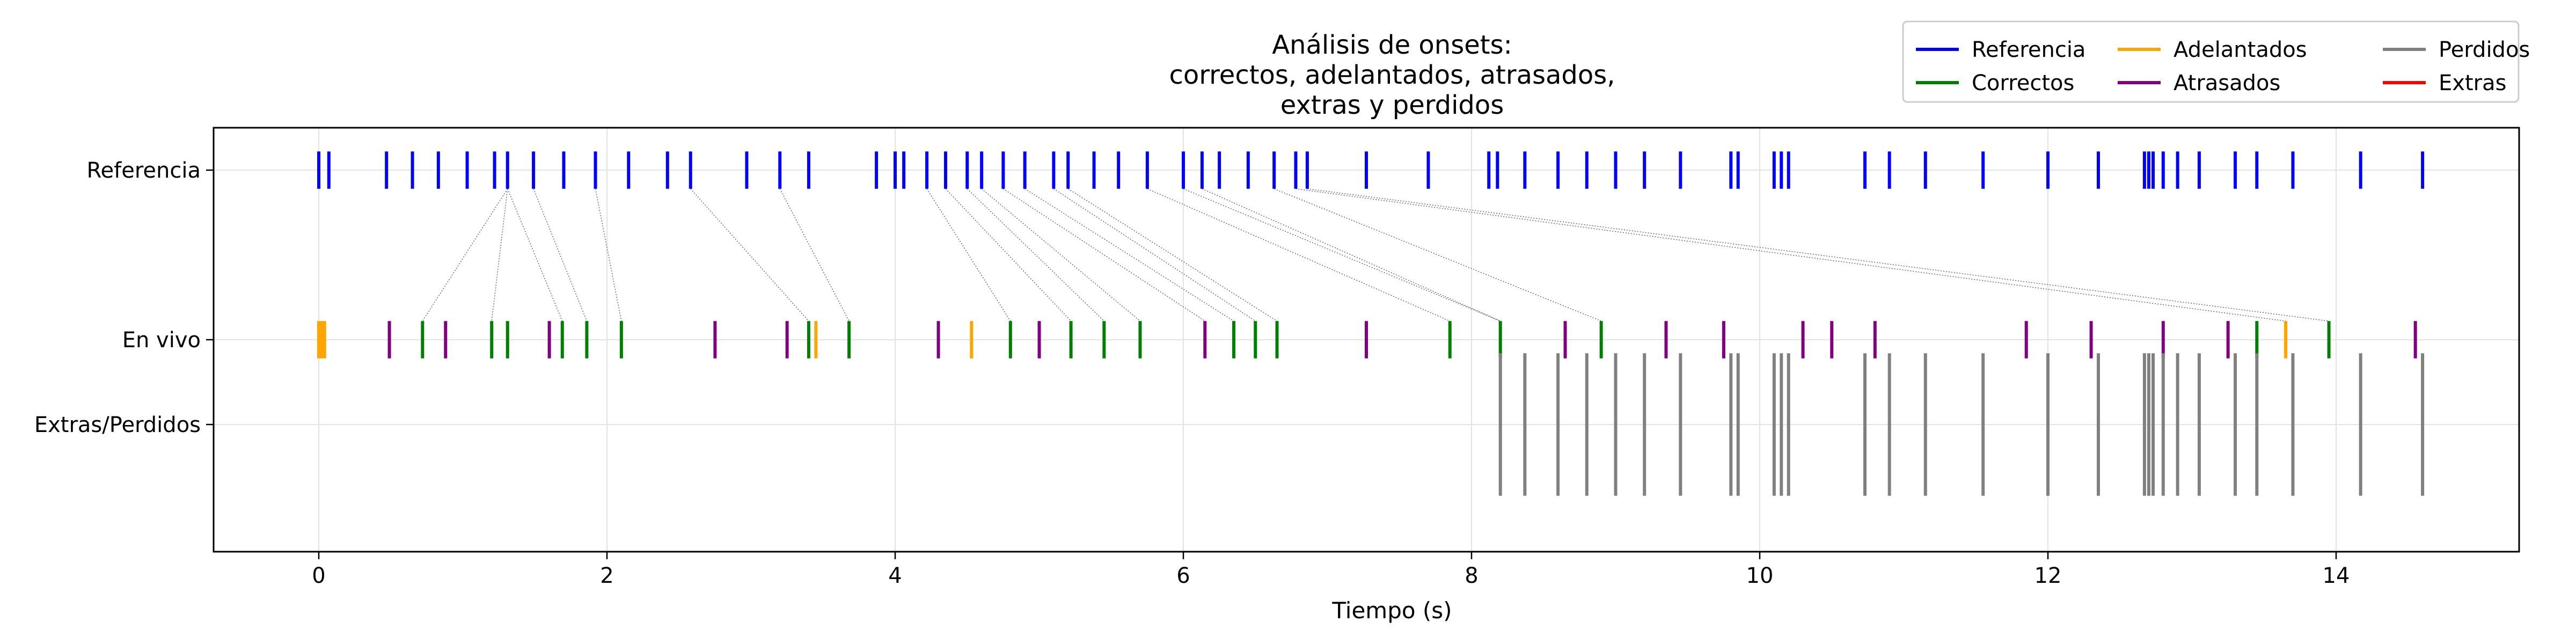 The image size is (2576, 644). Describe the element at coordinates (2028, 50) in the screenshot. I see `legend-label-referencia: Referencia` at that location.